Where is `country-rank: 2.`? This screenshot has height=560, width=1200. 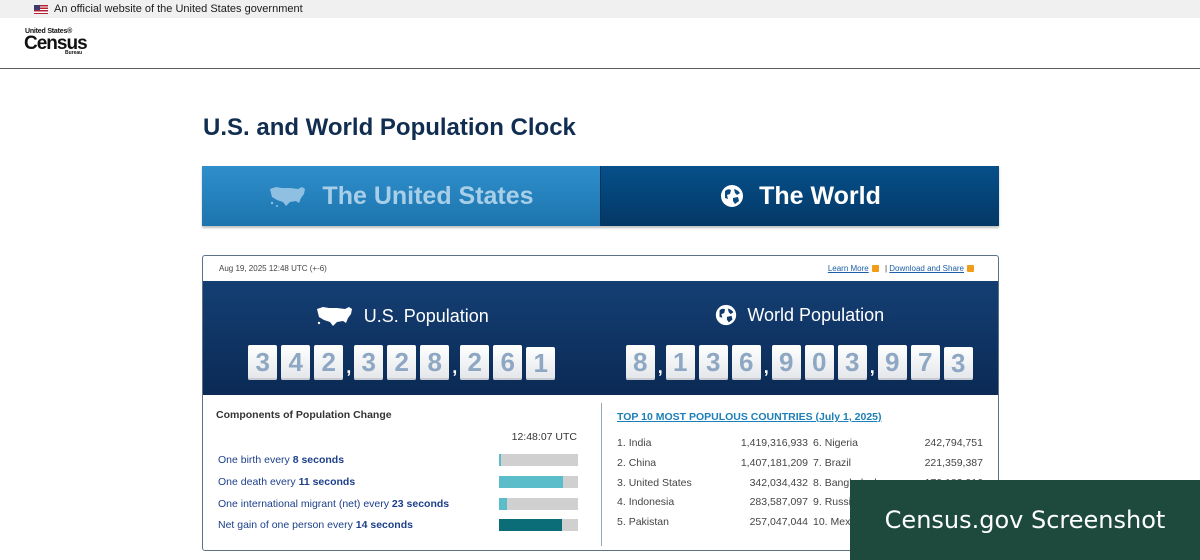 country-rank: 2. is located at coordinates (621, 463).